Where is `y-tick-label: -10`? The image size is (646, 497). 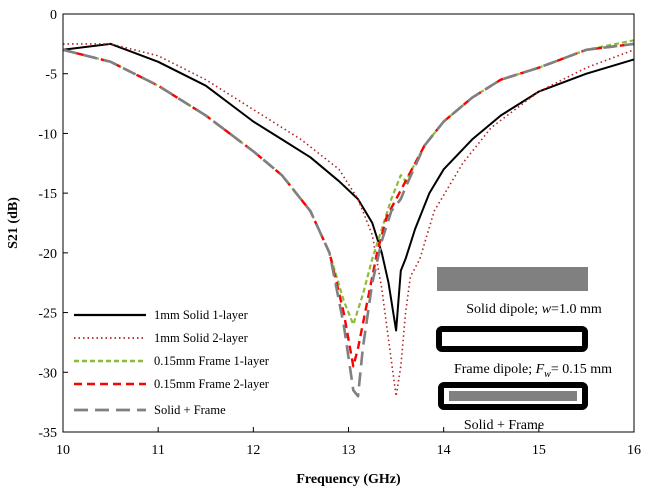 y-tick-label: -10 is located at coordinates (47, 134).